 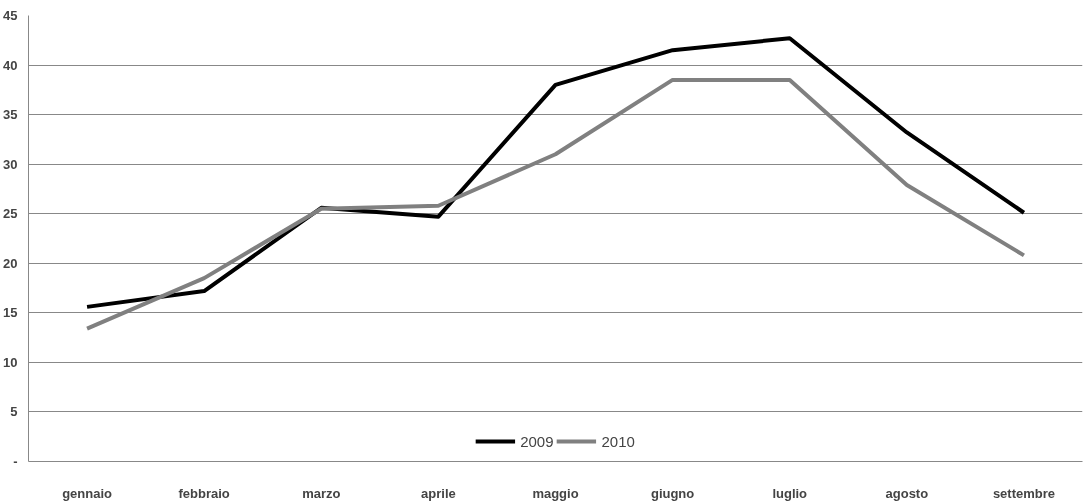 I want to click on y-tick-label: 10, so click(x=10, y=362).